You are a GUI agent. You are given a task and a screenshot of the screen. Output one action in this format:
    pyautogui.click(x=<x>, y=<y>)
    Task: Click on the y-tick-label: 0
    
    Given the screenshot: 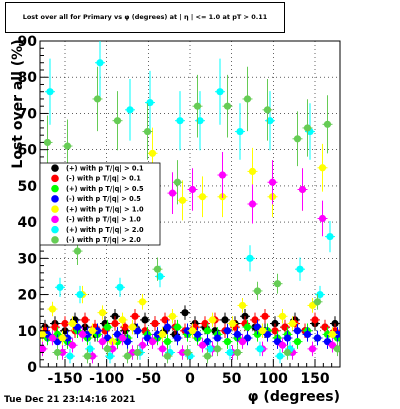 What is the action you would take?
    pyautogui.click(x=32, y=368)
    